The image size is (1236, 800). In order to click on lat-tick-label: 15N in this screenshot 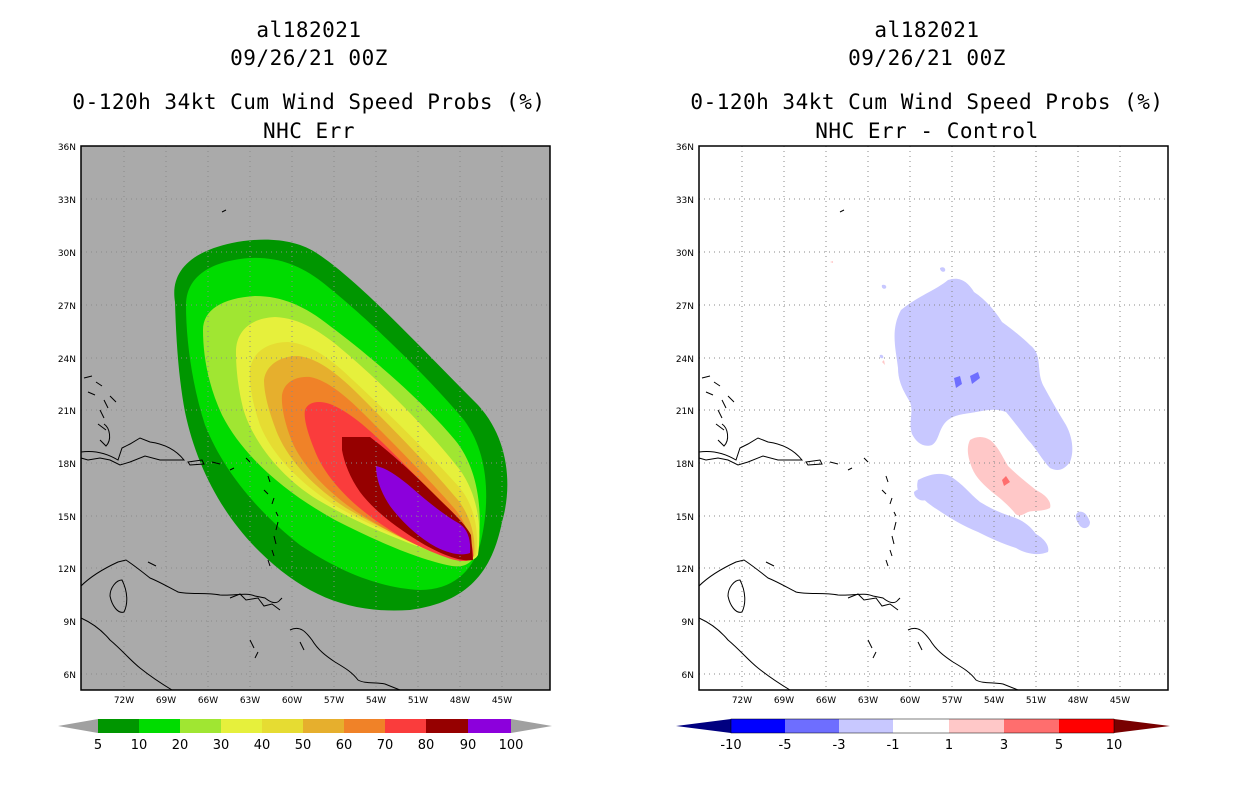, I will do `click(67, 518)`.